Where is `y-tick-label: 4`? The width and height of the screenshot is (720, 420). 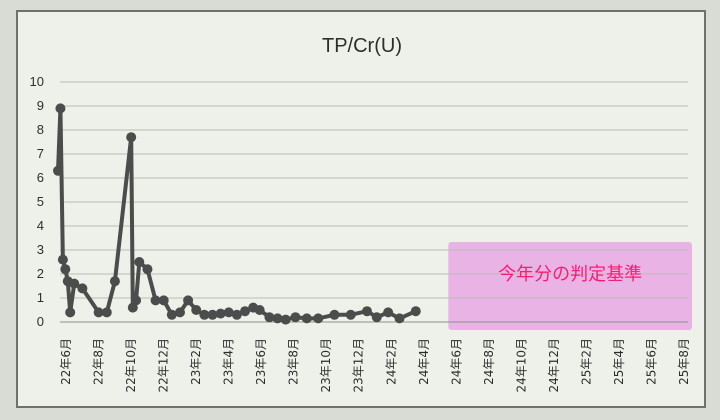
y-tick-label: 4 is located at coordinates (40, 225).